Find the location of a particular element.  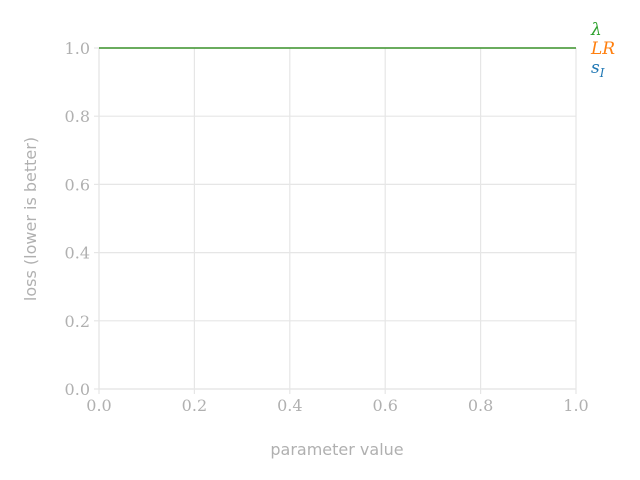

x-tick-labels: 0.0 0.2 0.4 0.6 0.8 1.0 is located at coordinates (337, 405).